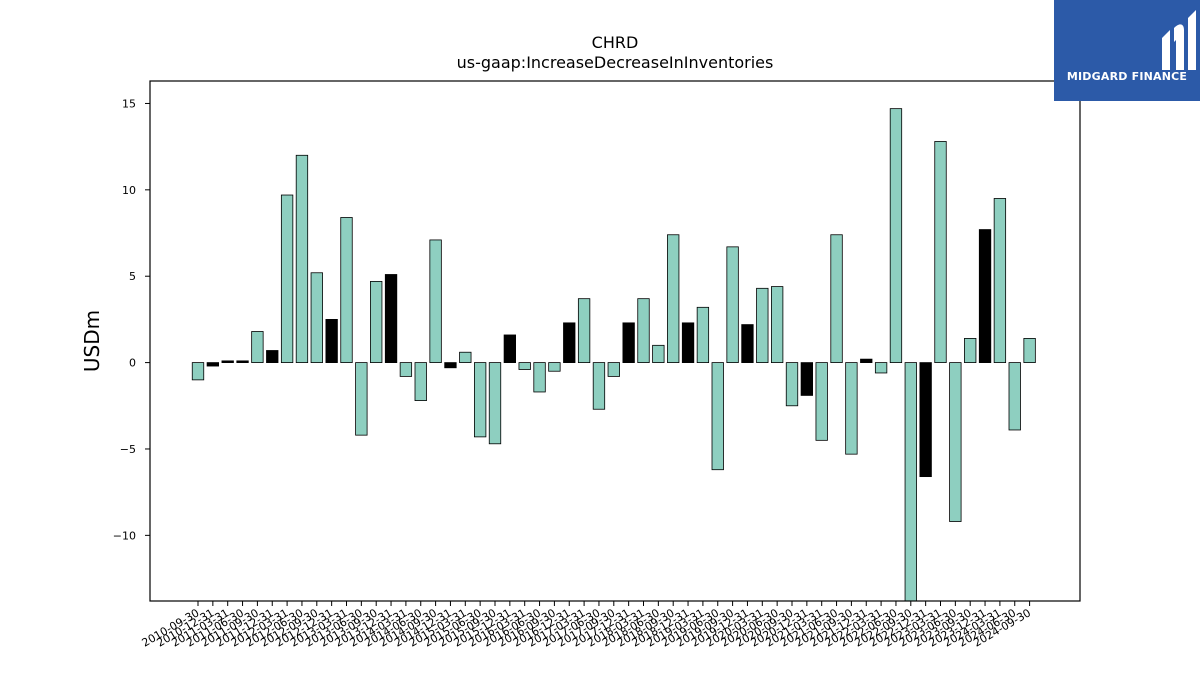 The height and width of the screenshot is (675, 1200). Describe the element at coordinates (128, 449) in the screenshot. I see `y-tick-label: −5` at that location.